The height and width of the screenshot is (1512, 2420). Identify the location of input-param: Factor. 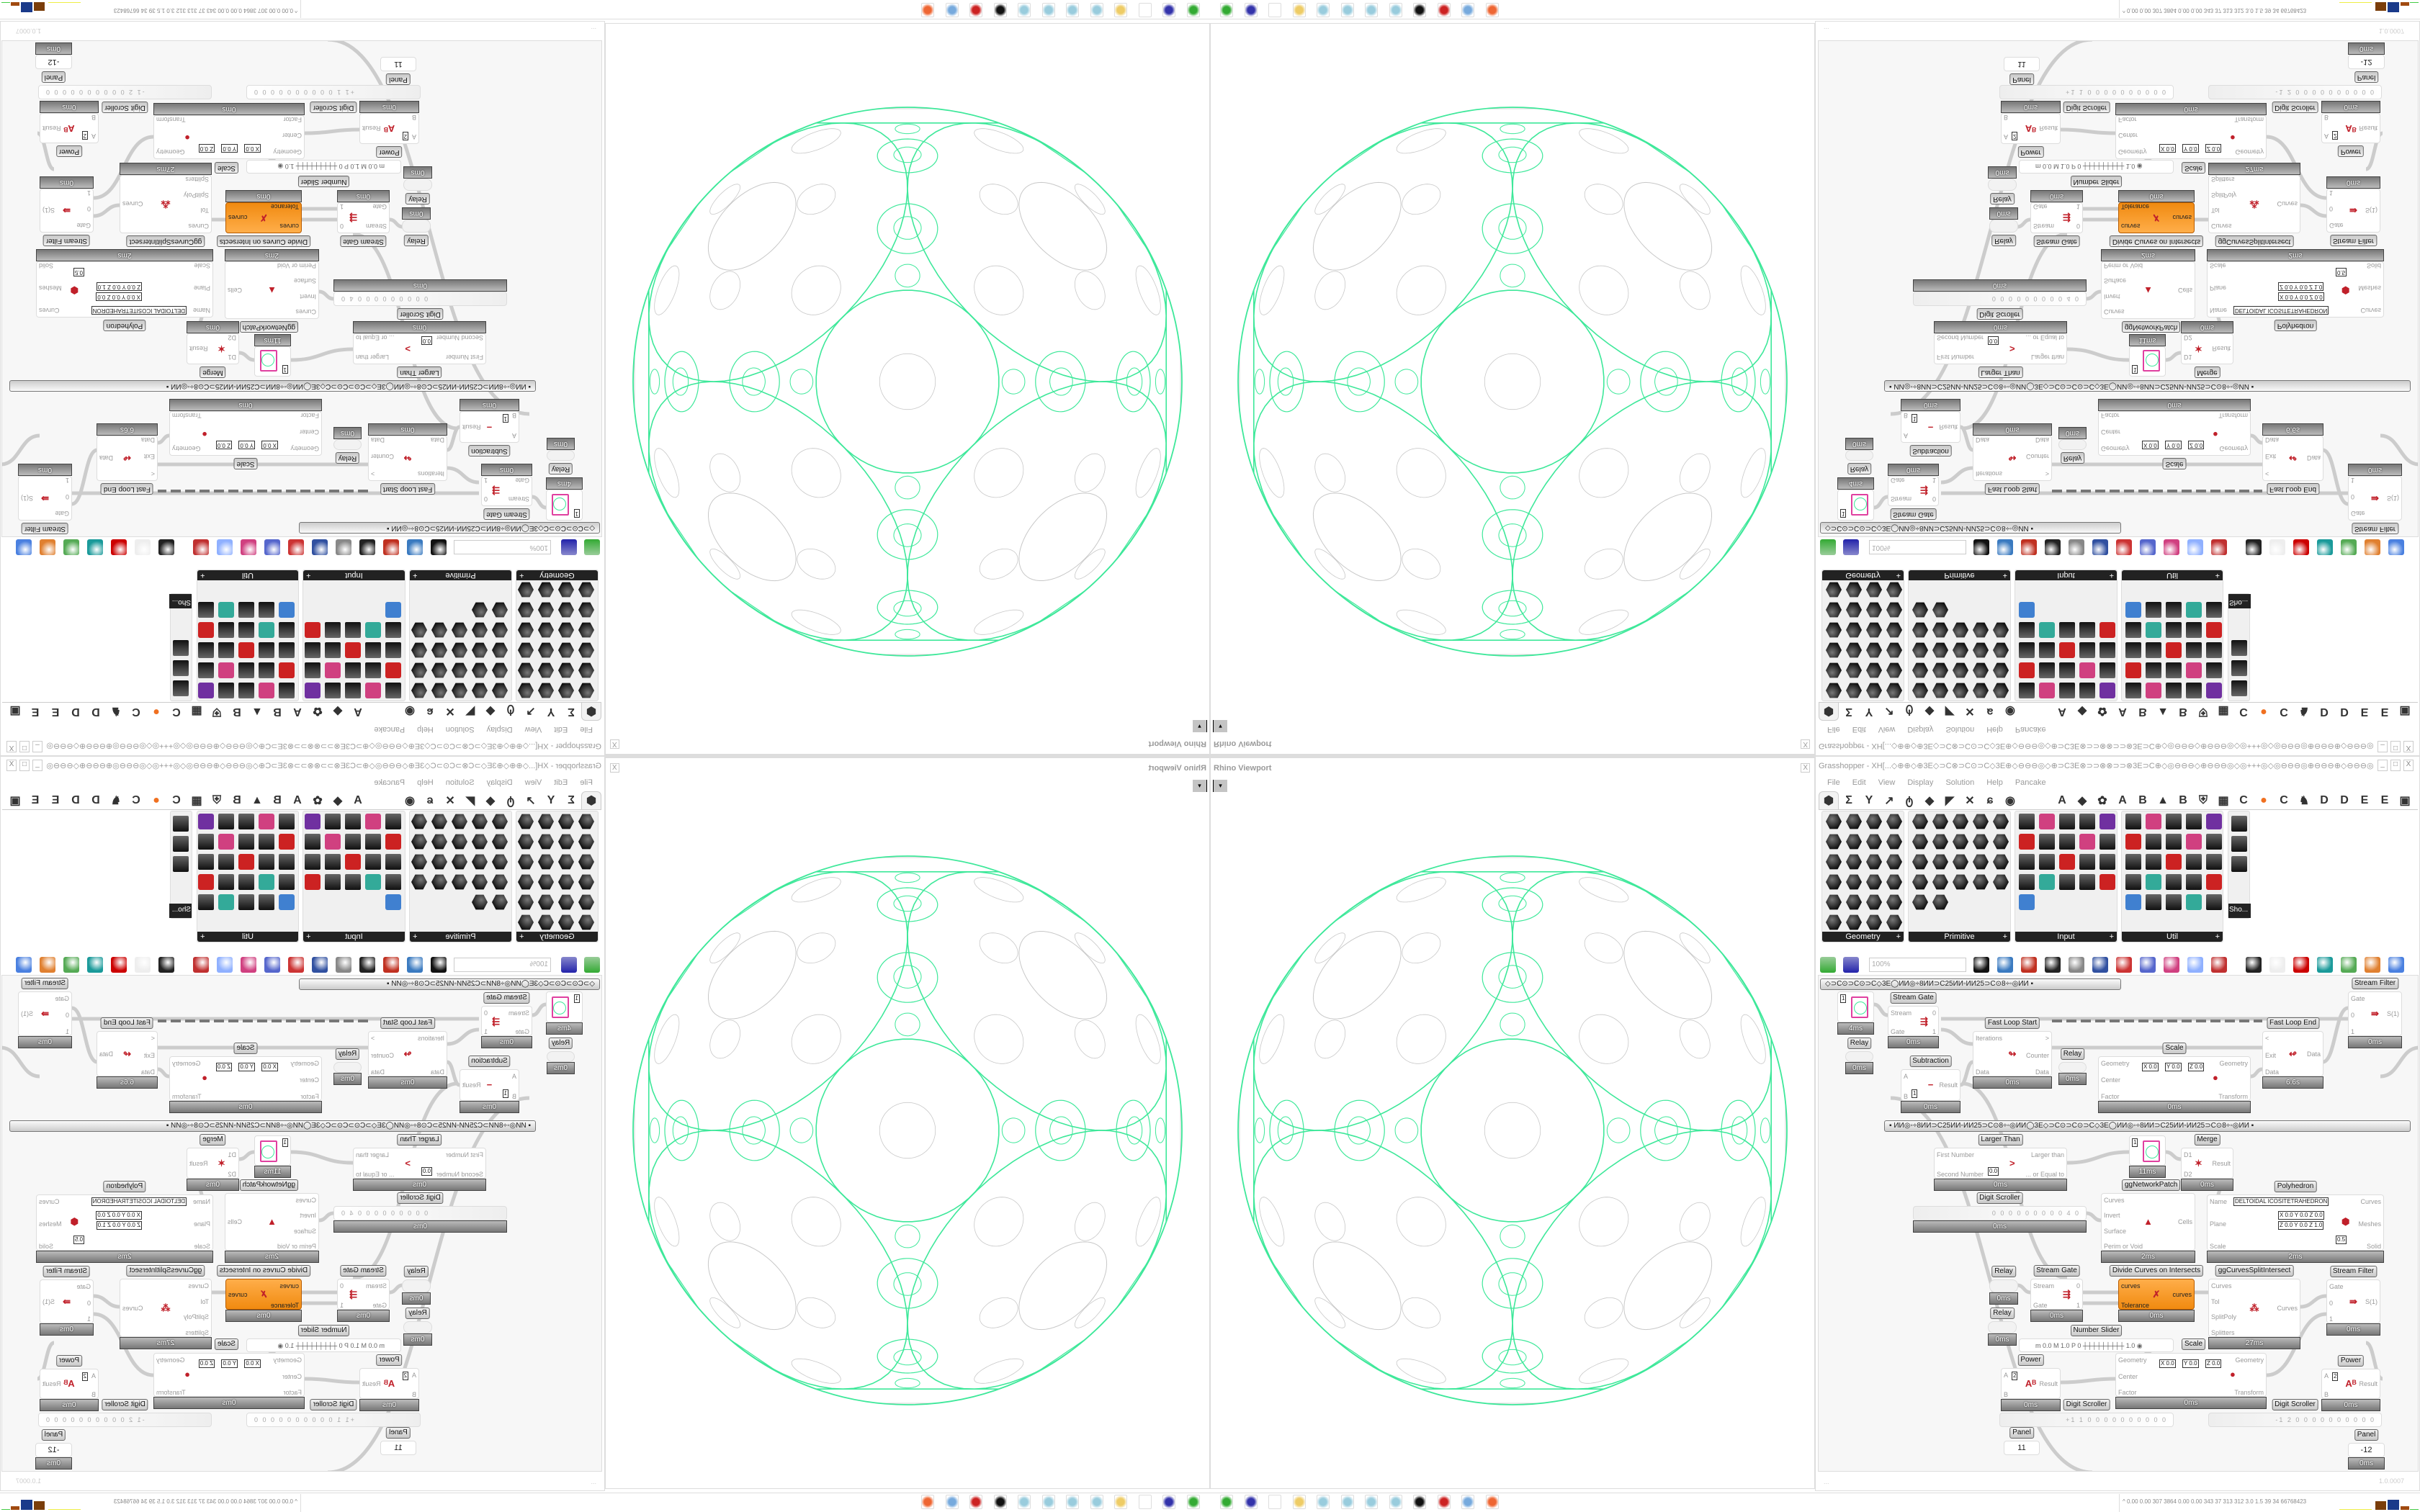
(2110, 415).